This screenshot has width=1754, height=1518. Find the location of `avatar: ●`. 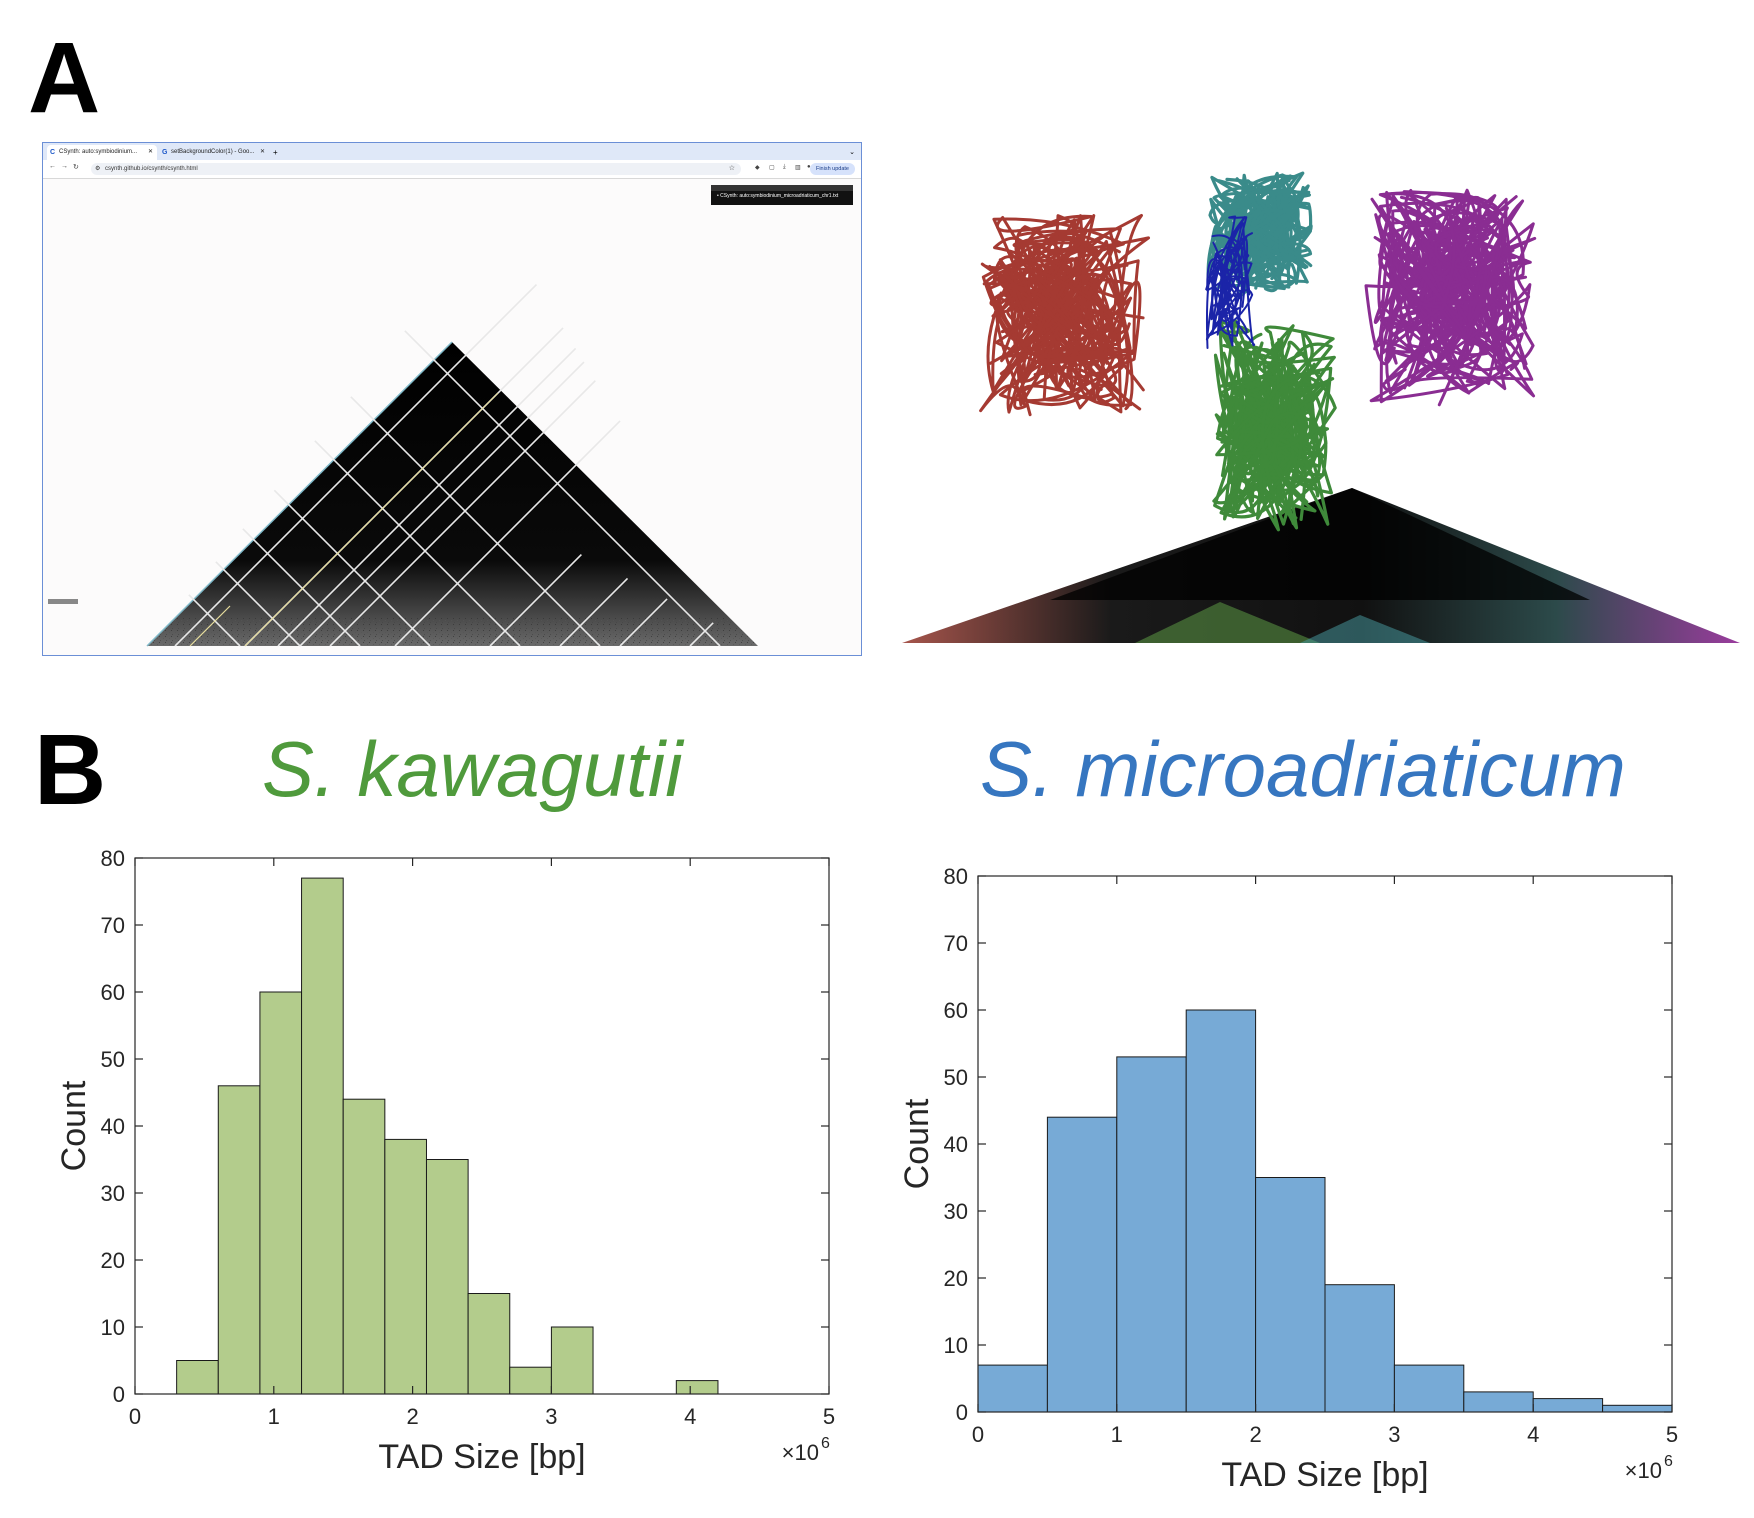

avatar: ● is located at coordinates (809, 167).